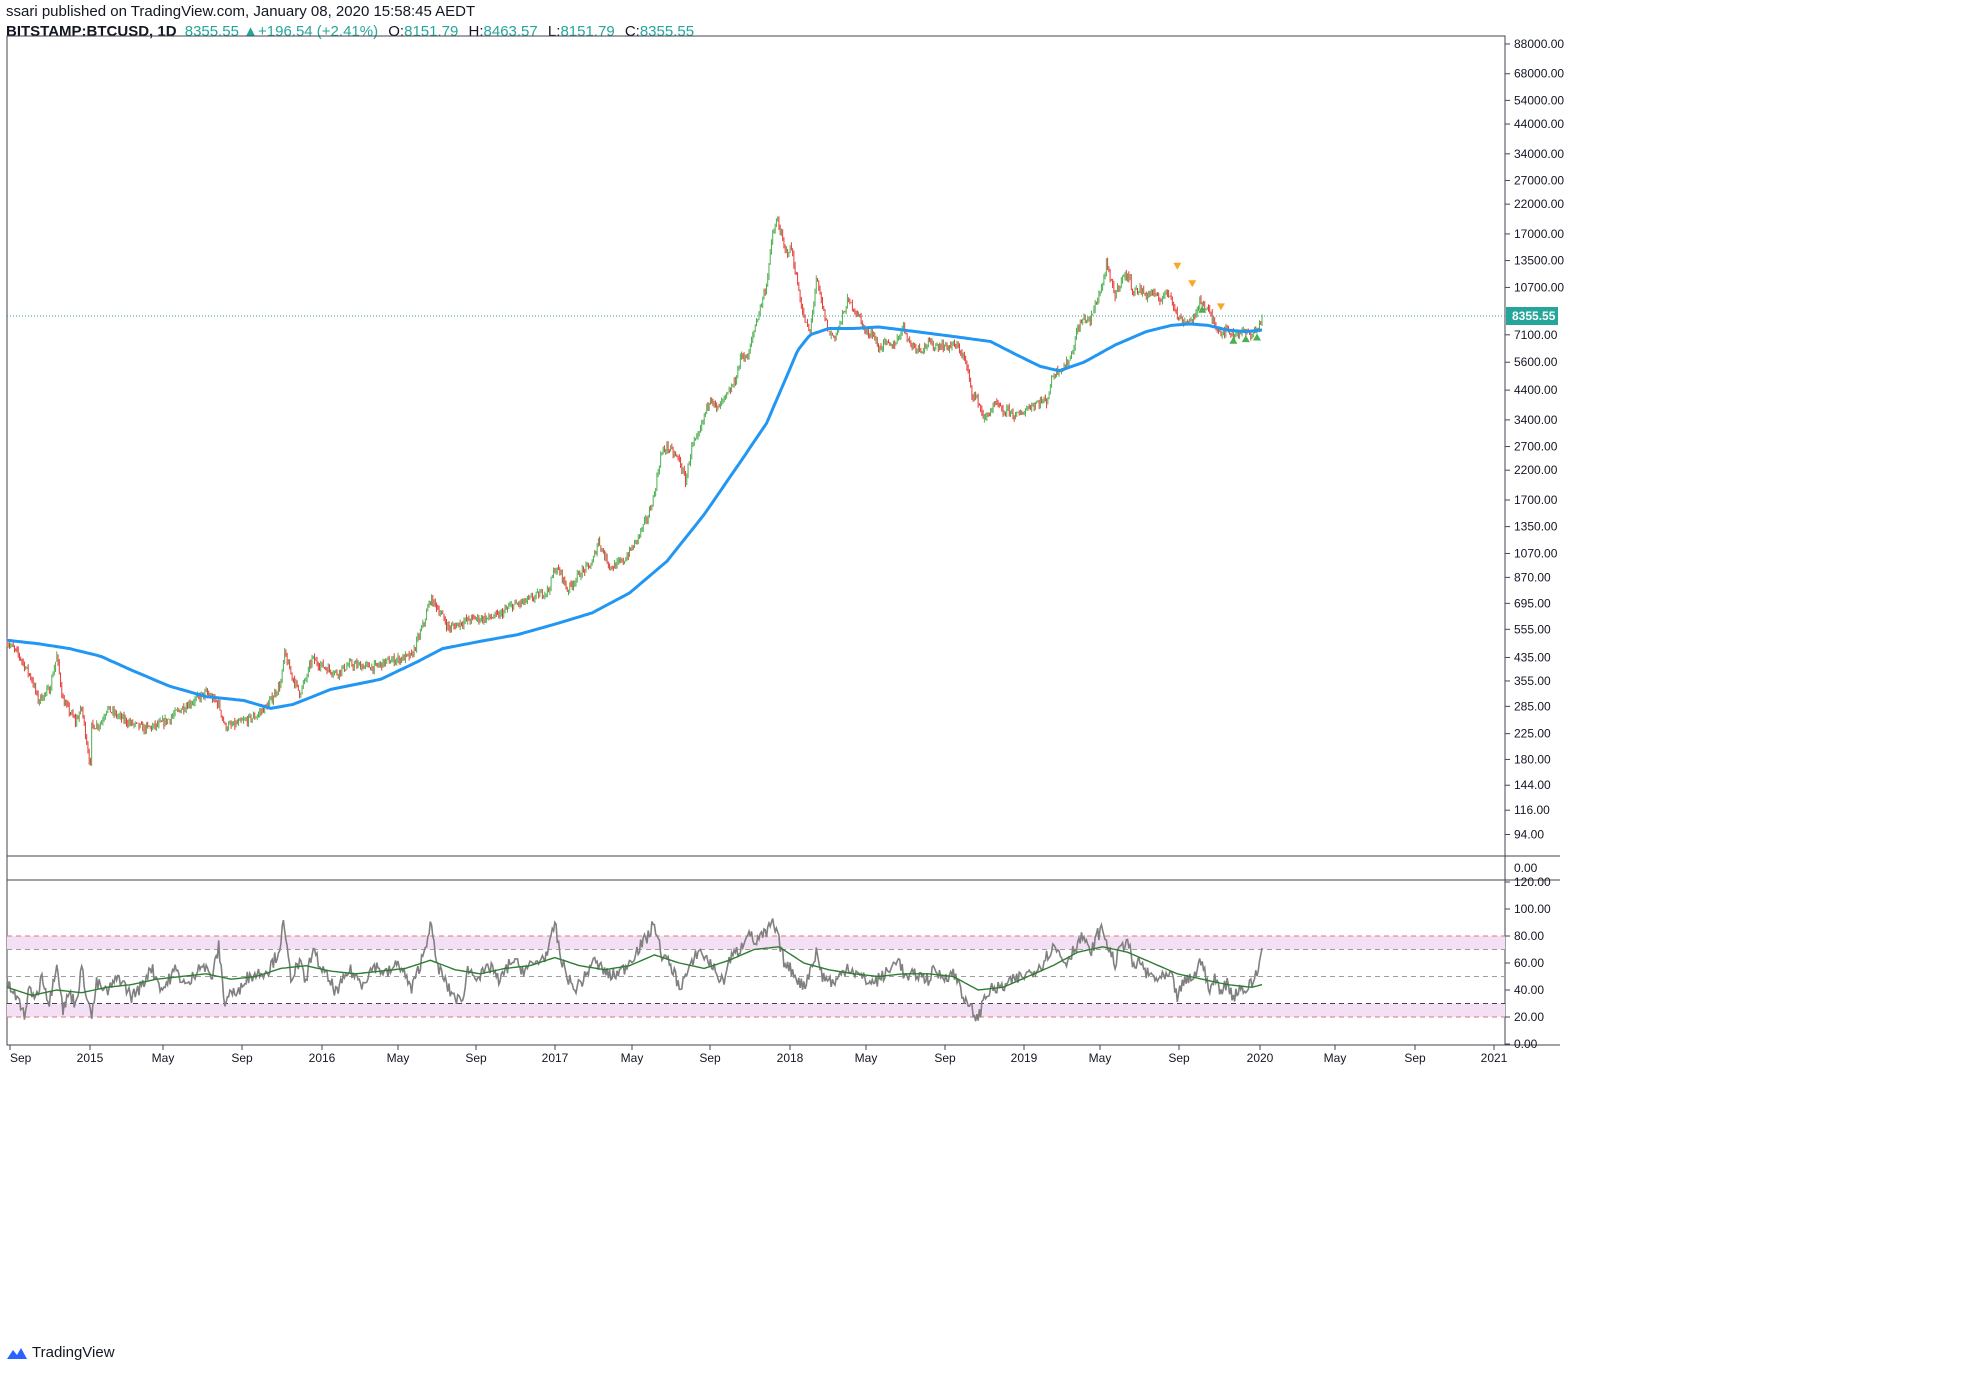 The image size is (1966, 1375). What do you see at coordinates (1529, 1017) in the screenshot?
I see `rsi-tick-label: 20.00` at bounding box center [1529, 1017].